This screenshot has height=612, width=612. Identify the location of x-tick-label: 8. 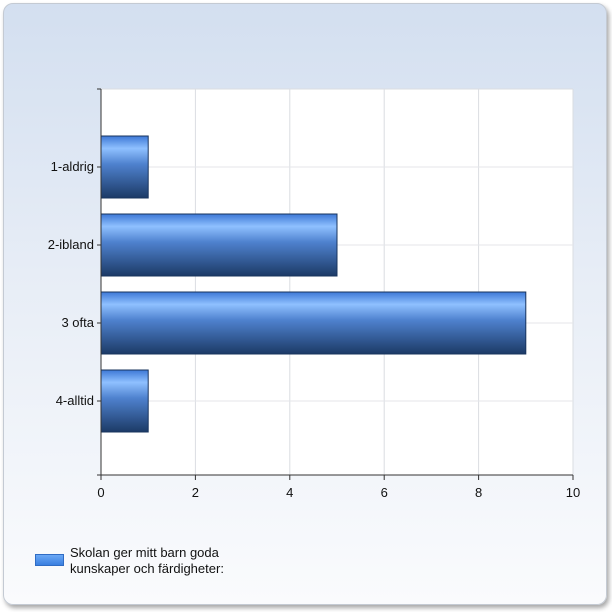
(478, 492).